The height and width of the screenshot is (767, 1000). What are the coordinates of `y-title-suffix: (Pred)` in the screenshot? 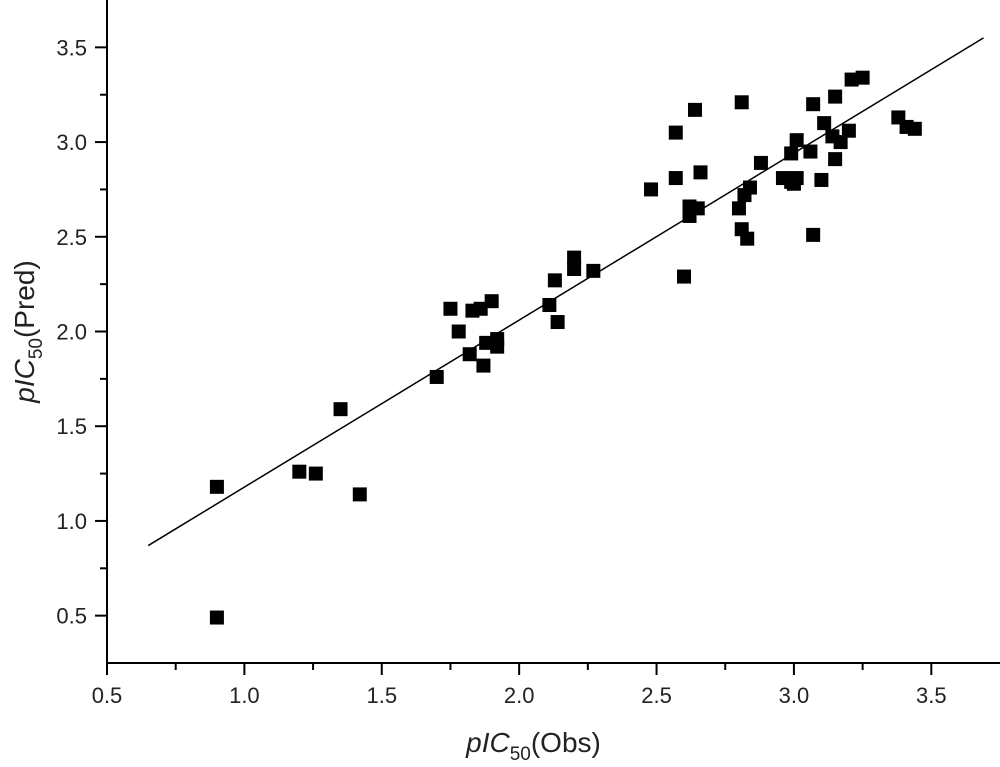 It's located at (24, 299).